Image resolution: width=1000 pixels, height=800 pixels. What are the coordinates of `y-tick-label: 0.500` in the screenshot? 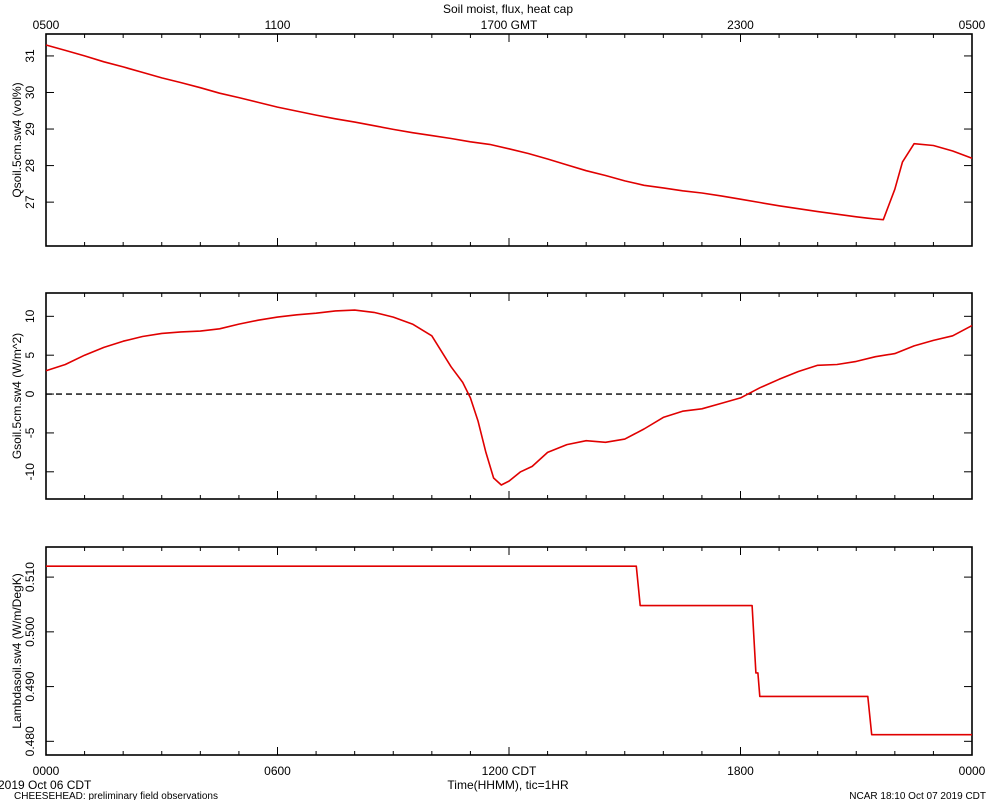 It's located at (30, 632).